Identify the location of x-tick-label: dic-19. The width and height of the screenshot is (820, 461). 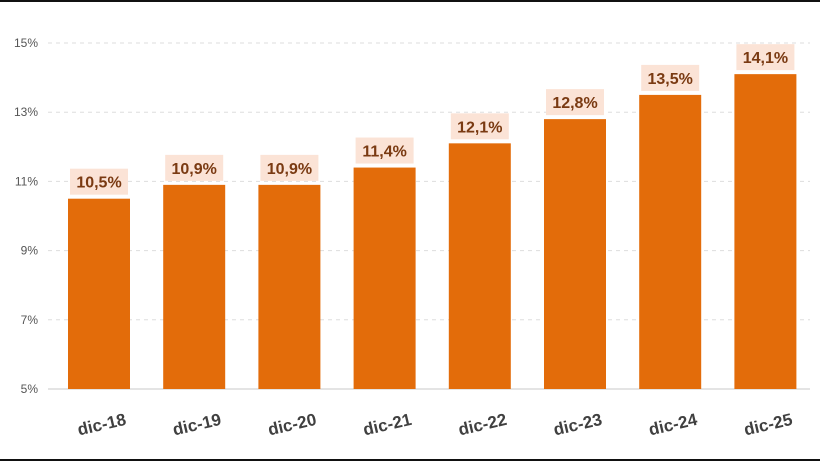
(197, 425).